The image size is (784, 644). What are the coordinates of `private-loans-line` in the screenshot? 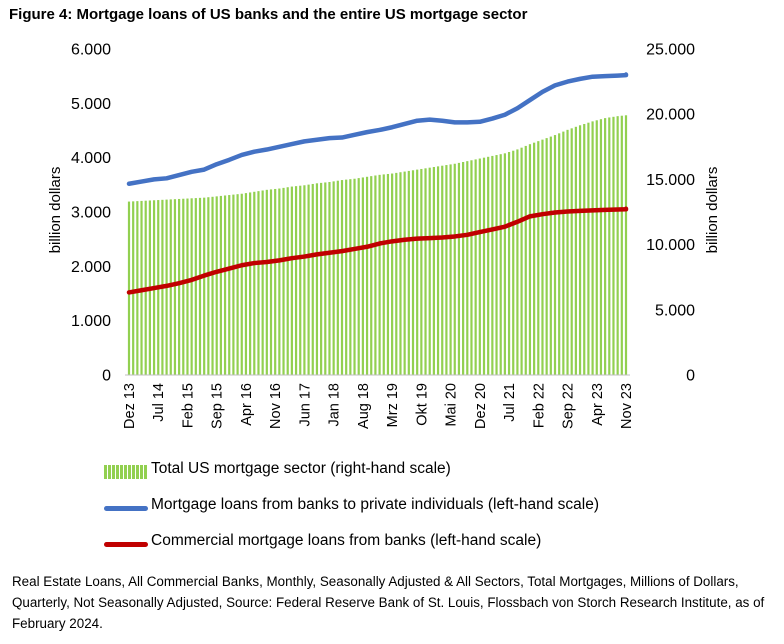 It's located at (377, 129).